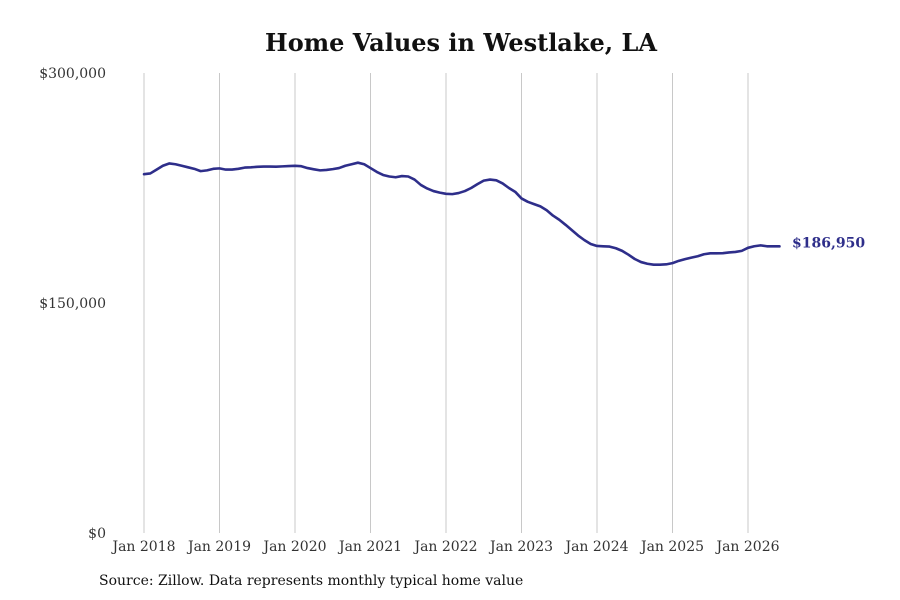  Describe the element at coordinates (218, 547) in the screenshot. I see `x-tick-label: Jan 2019` at that location.